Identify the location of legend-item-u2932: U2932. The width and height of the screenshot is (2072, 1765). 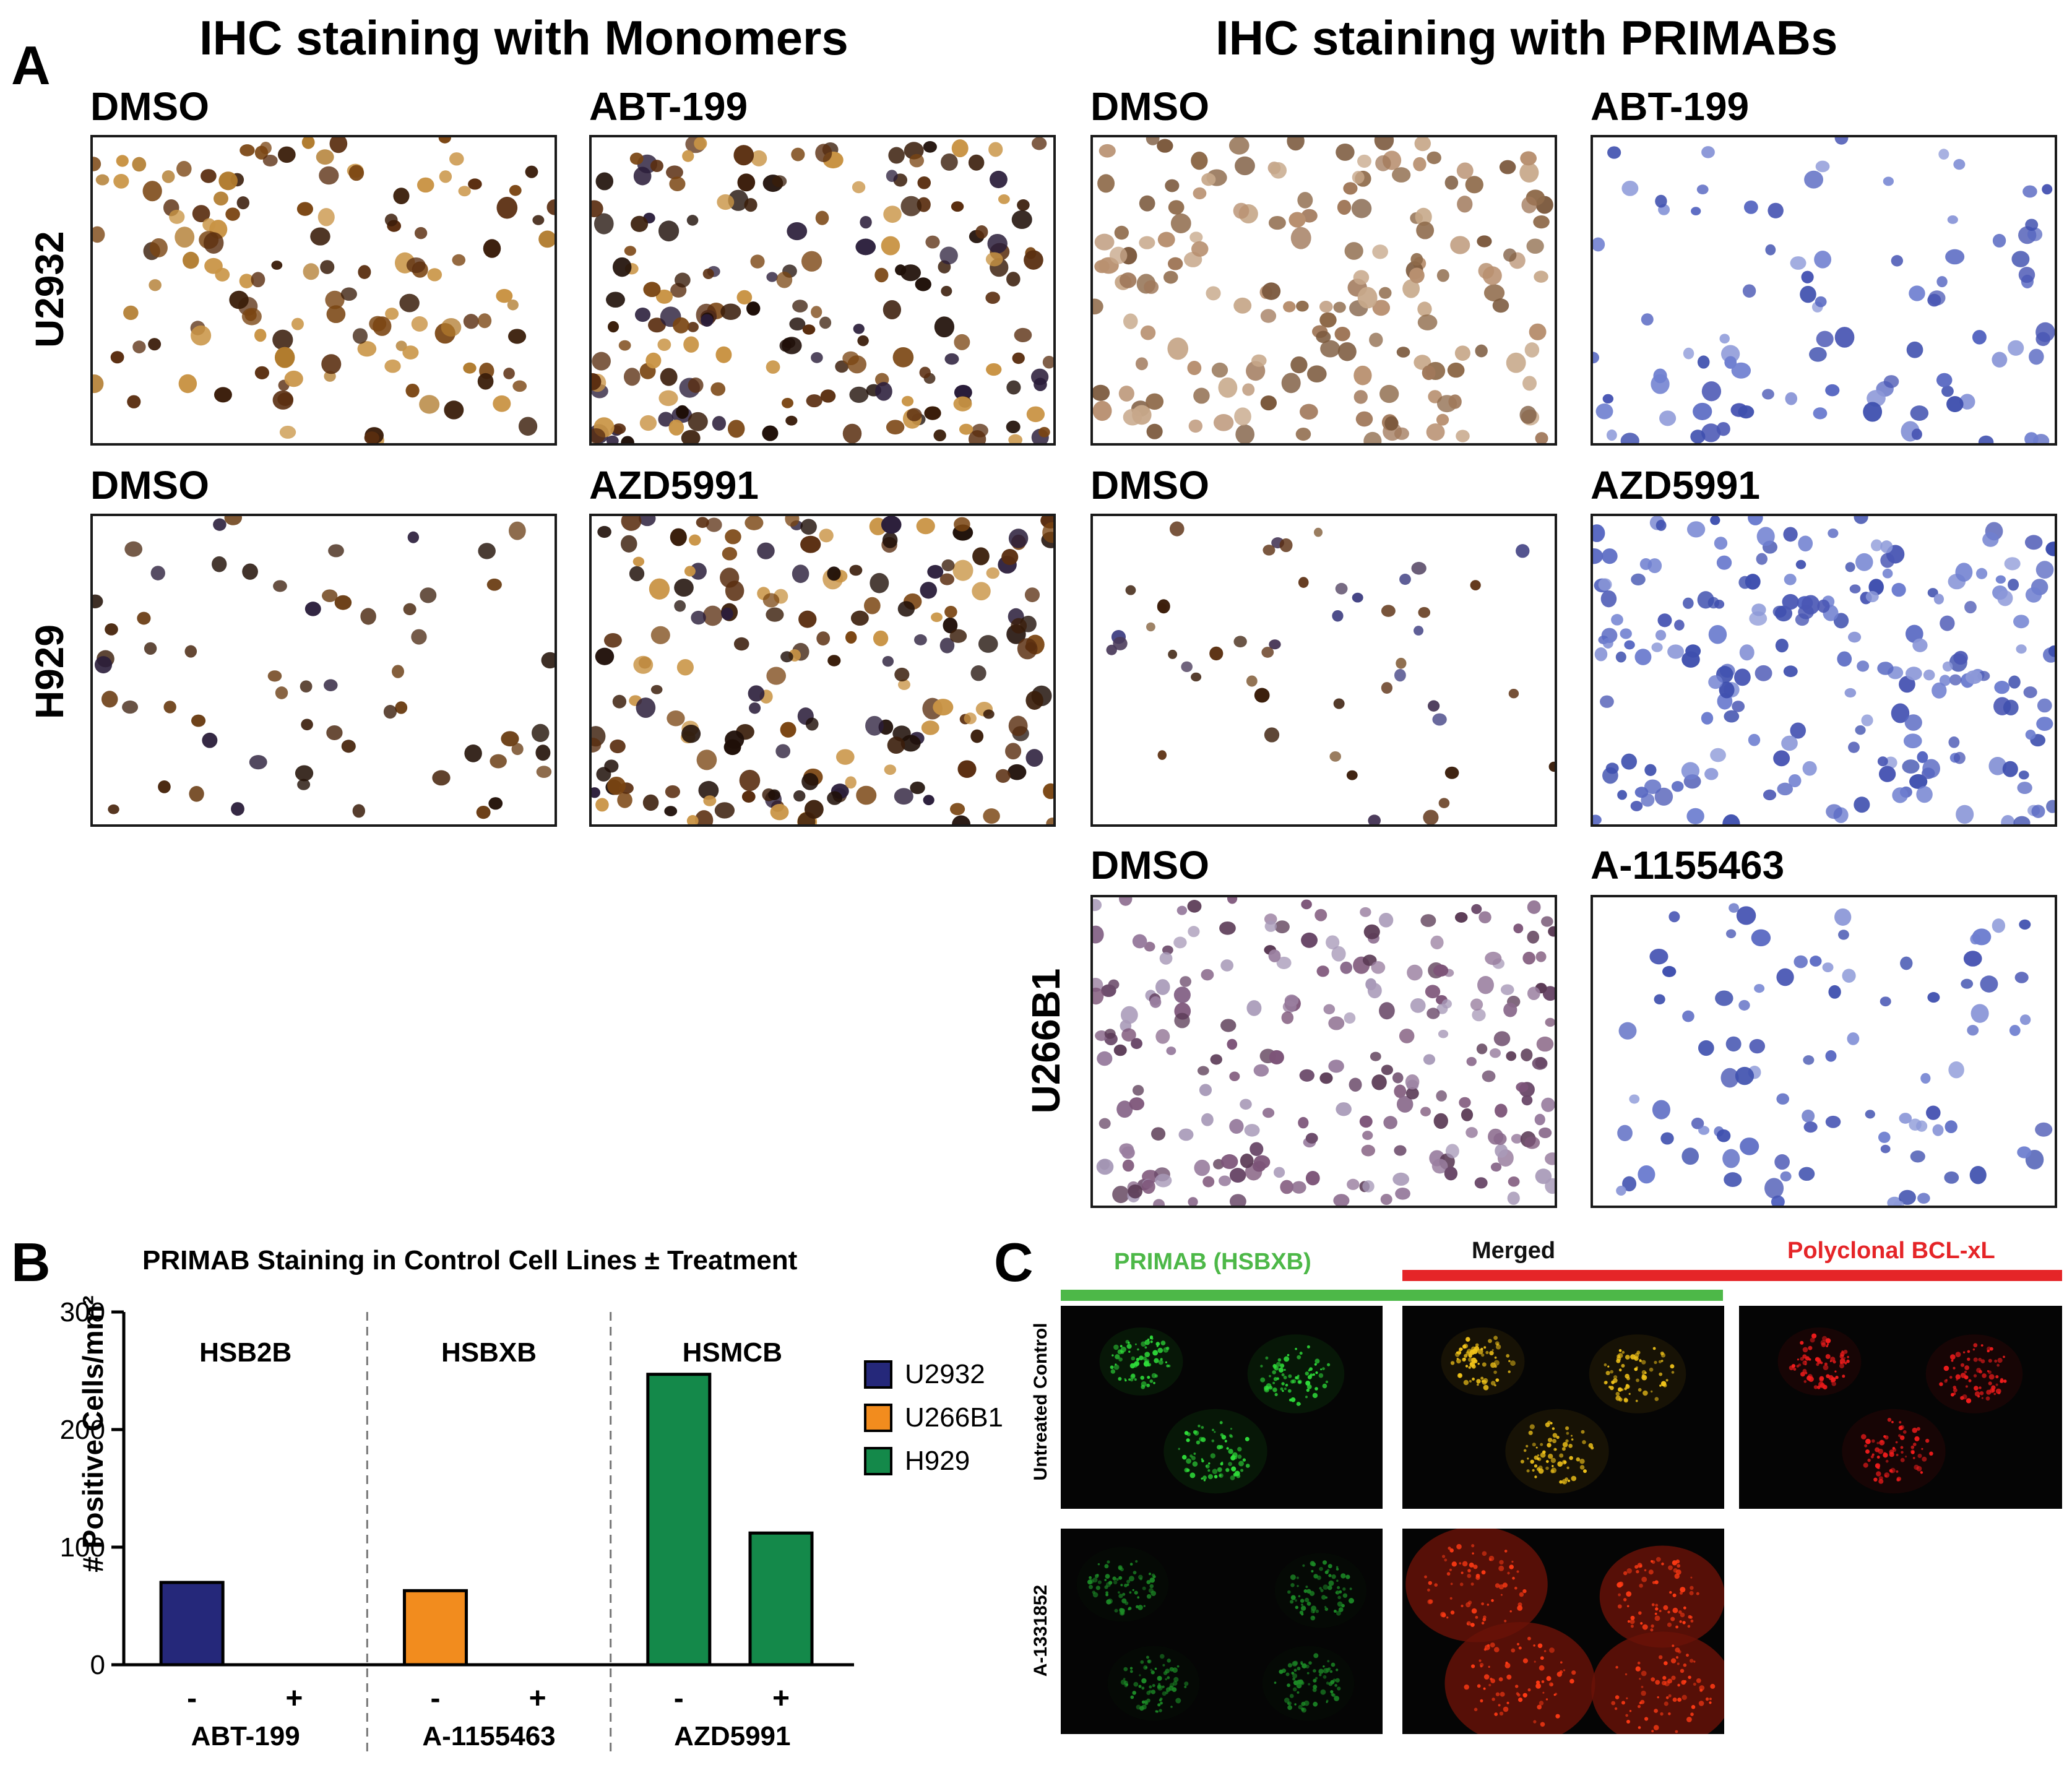
(924, 1374).